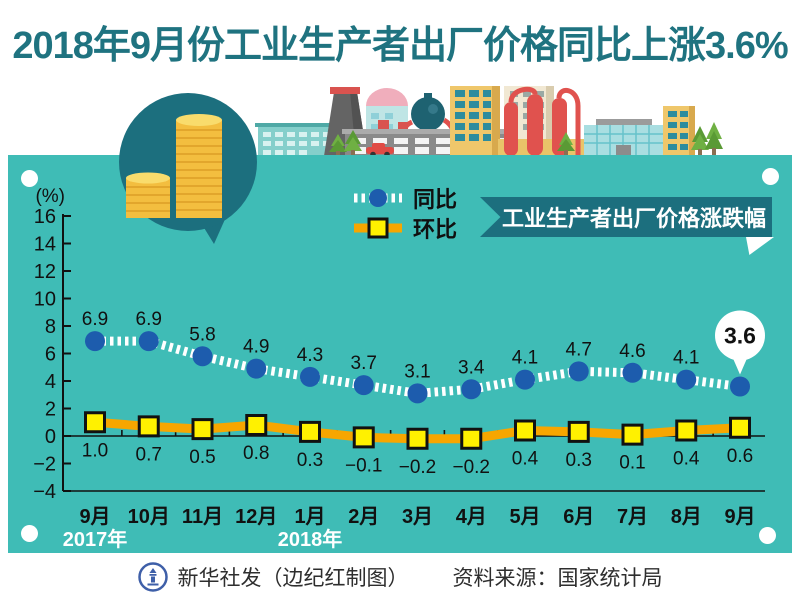 This screenshot has height=599, width=800. What do you see at coordinates (471, 517) in the screenshot?
I see `svg-text: 4月` at bounding box center [471, 517].